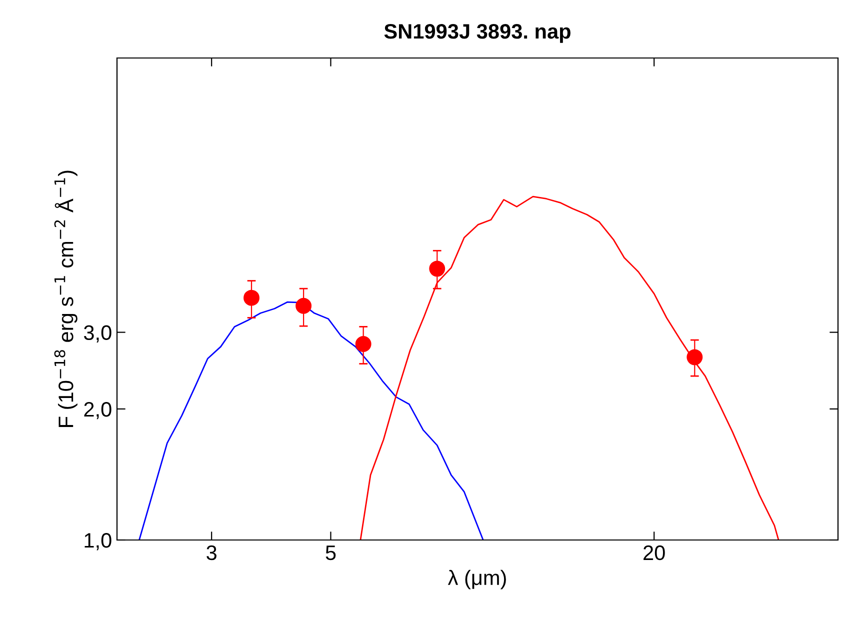 The image size is (861, 618). Describe the element at coordinates (477, 580) in the screenshot. I see `x-axis-title: λ (μm)` at that location.